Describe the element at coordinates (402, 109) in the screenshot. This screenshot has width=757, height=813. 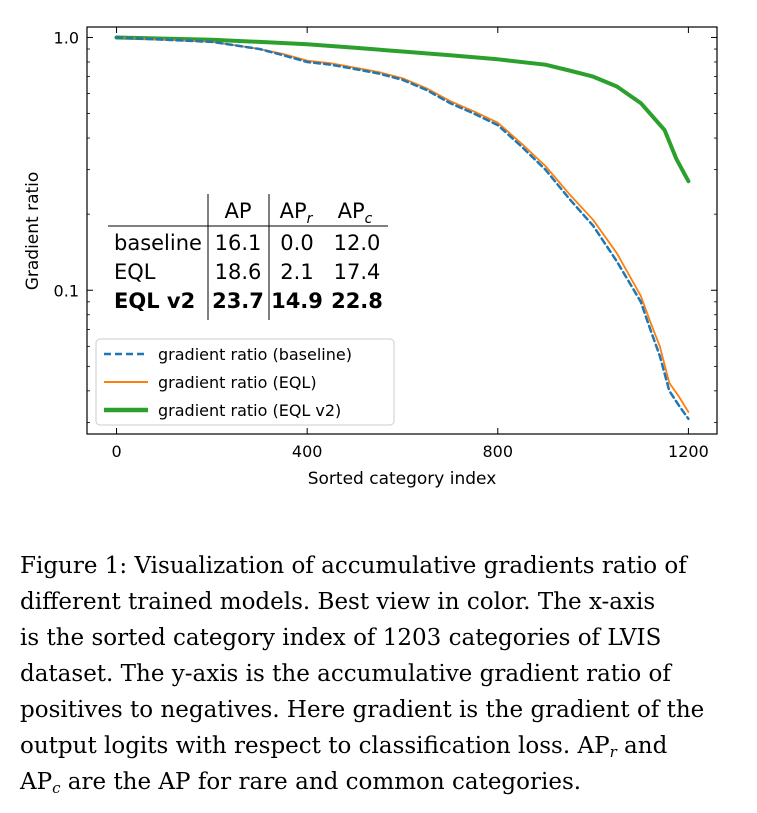
I see `series-line-eqlv2` at that location.